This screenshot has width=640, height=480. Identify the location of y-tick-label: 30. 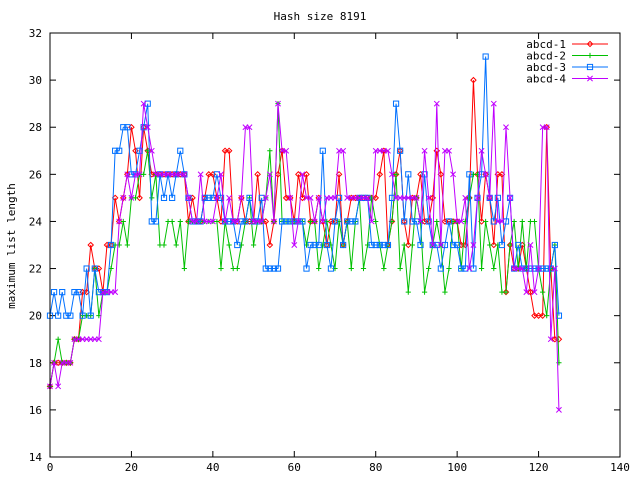
(35, 80).